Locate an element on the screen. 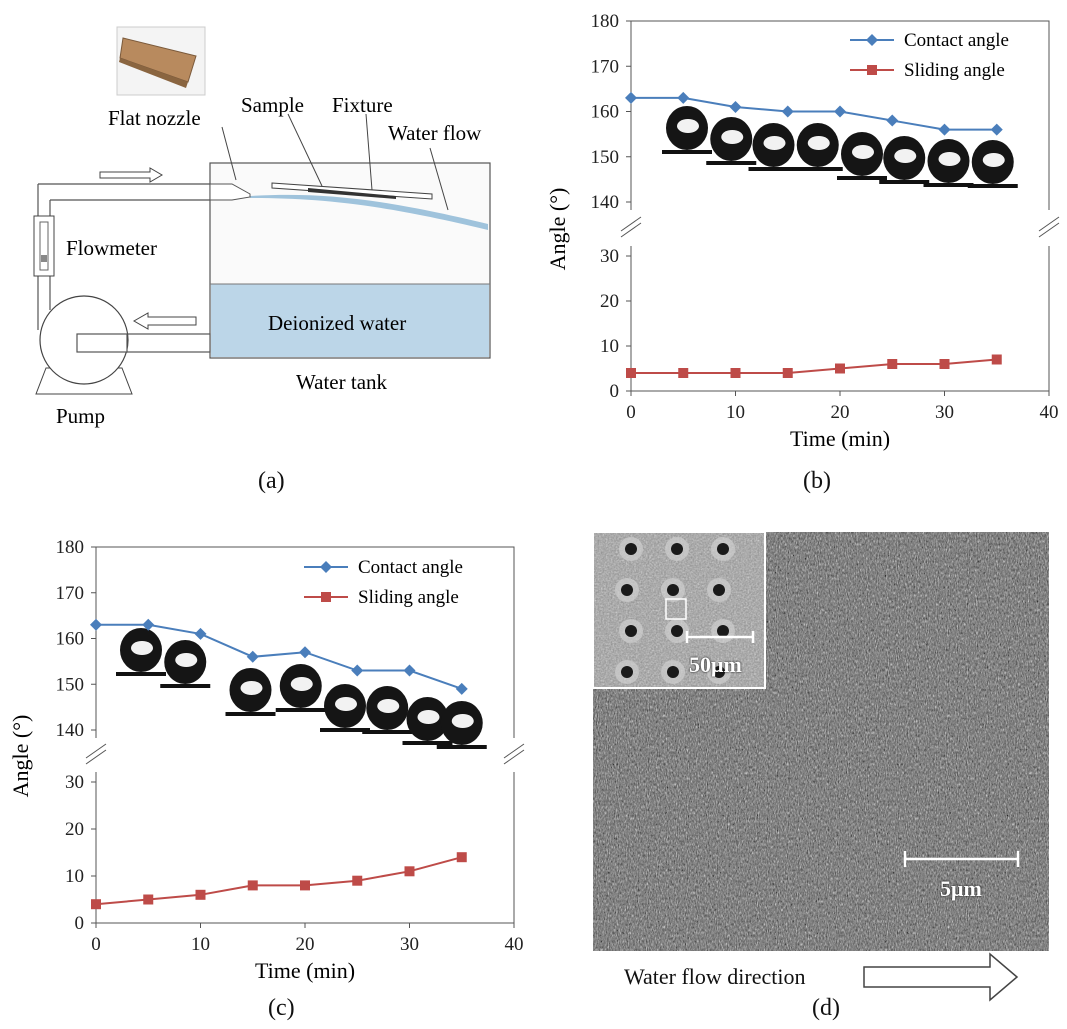 This screenshot has height=1029, width=1067. axis-break-right-gap is located at coordinates (1049, 227).